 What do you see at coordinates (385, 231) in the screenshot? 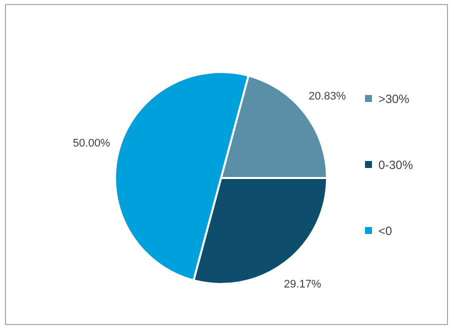
I see `legend-label: <0` at bounding box center [385, 231].